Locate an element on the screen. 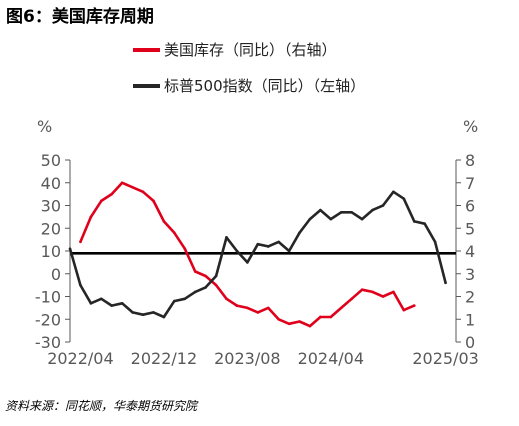 The image size is (519, 426). right-tick-label: 1 is located at coordinates (470, 319).